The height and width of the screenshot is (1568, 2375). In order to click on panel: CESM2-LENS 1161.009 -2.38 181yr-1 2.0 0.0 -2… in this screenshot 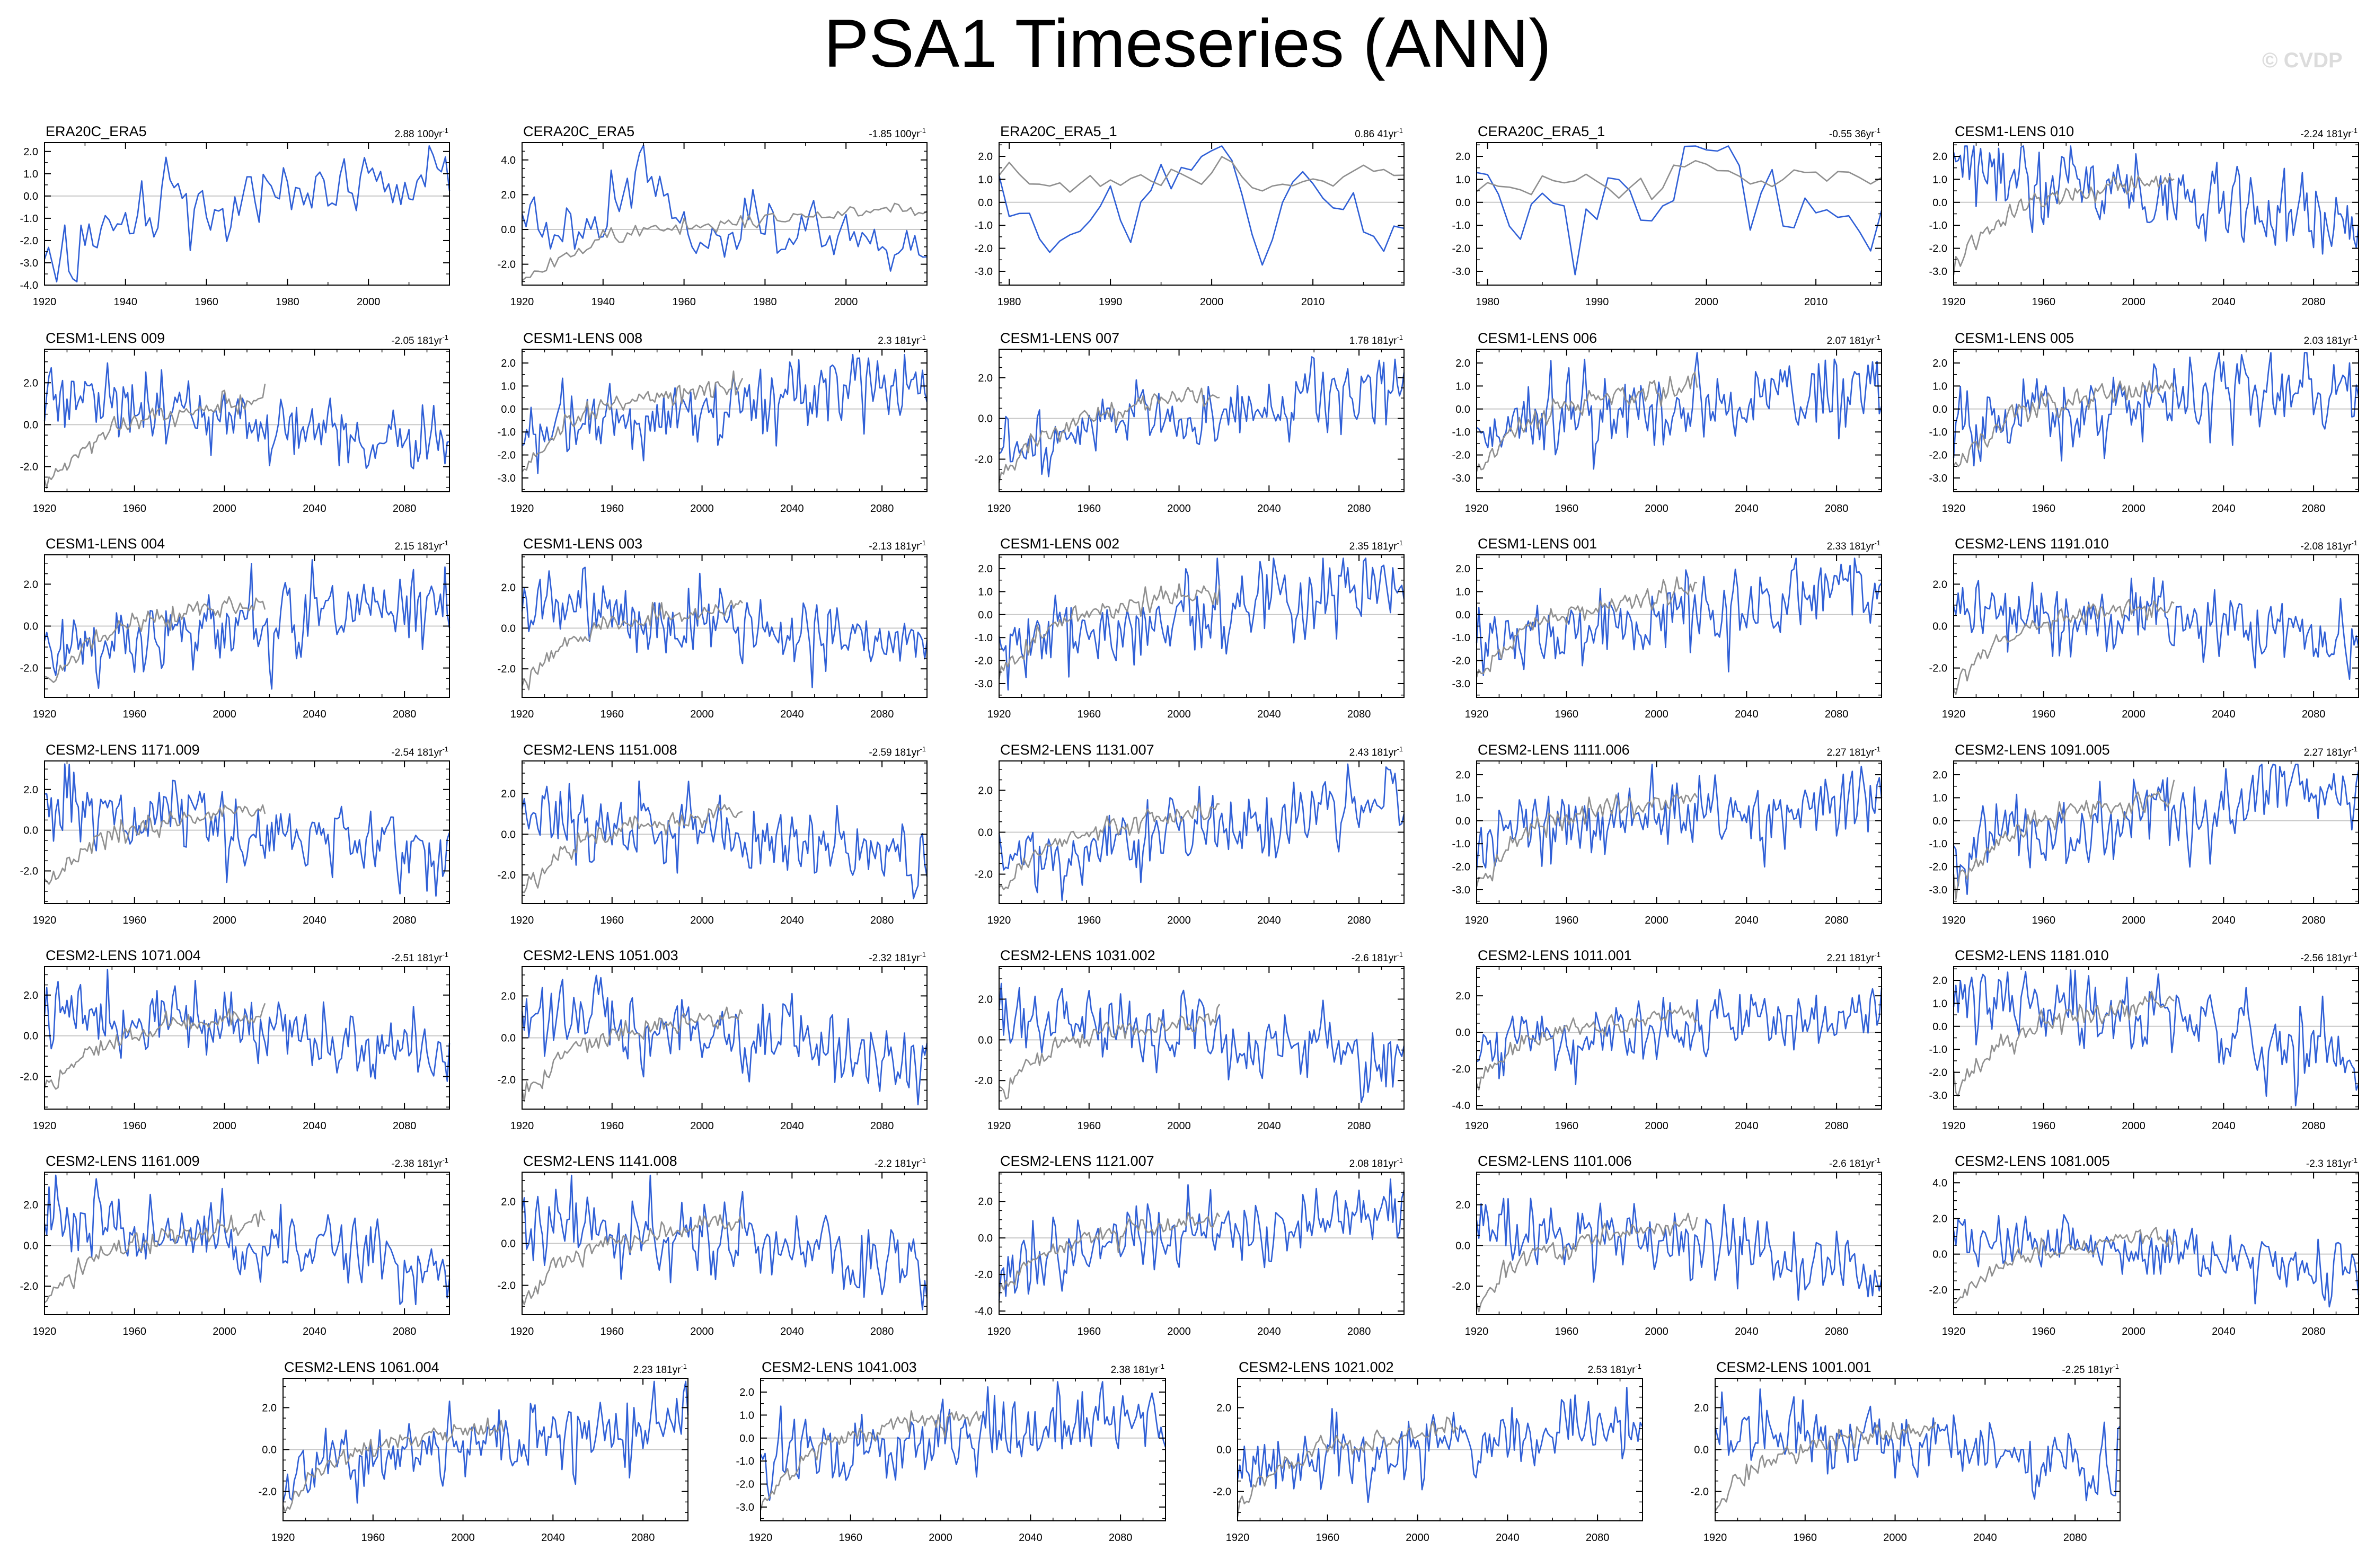, I will do `click(236, 1245)`.